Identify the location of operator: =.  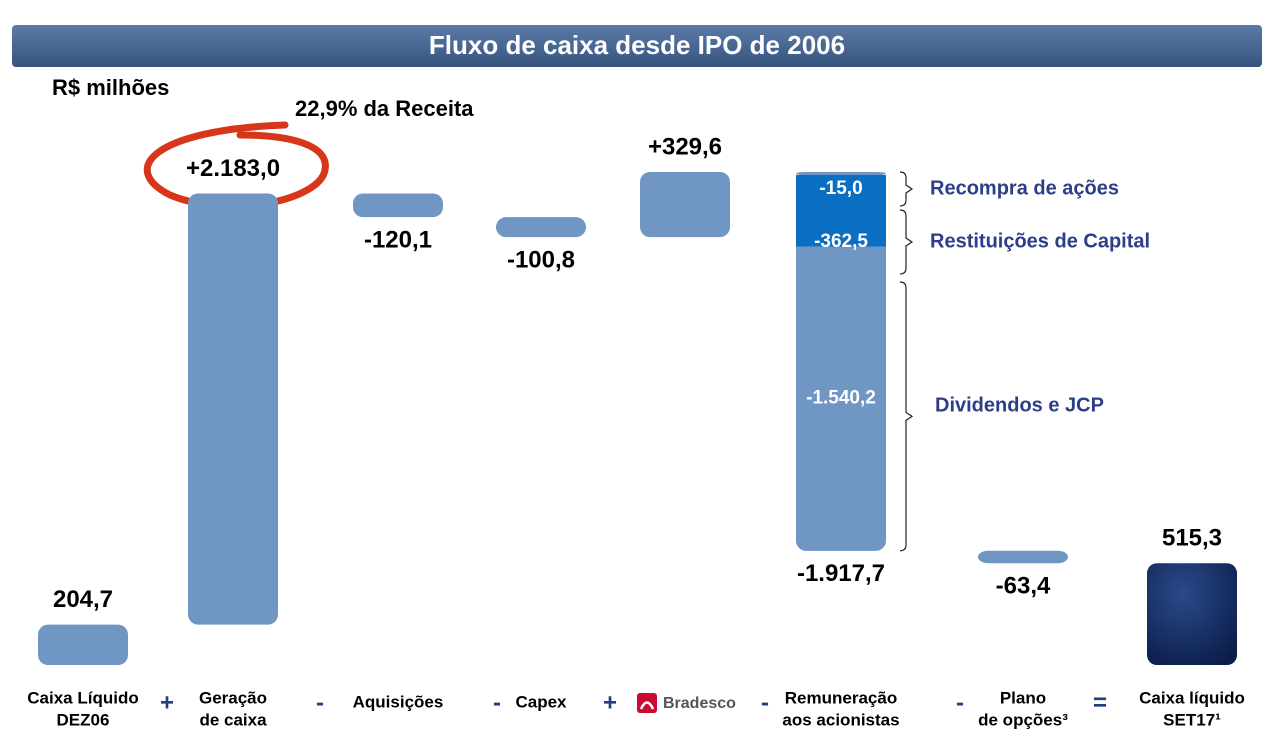
(1100, 702).